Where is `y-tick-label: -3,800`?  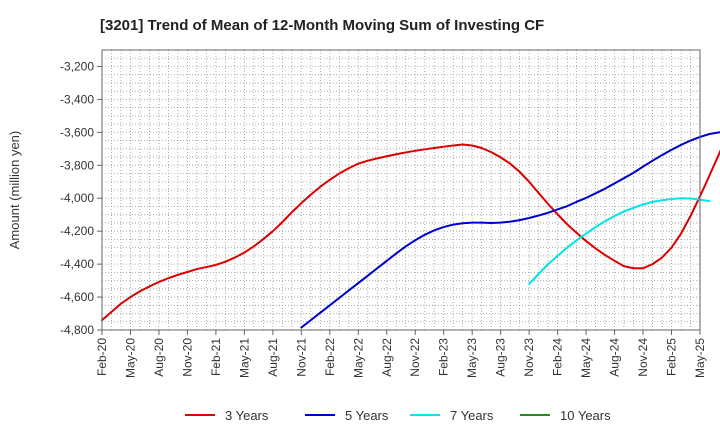
y-tick-label: -3,800 is located at coordinates (77, 165).